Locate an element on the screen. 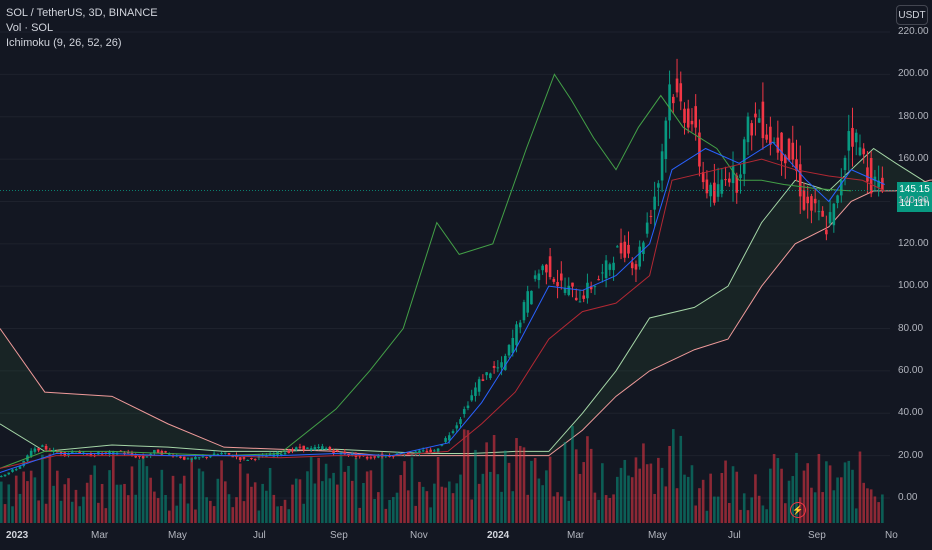 This screenshot has height=550, width=932. currency-button: USDT is located at coordinates (912, 15).